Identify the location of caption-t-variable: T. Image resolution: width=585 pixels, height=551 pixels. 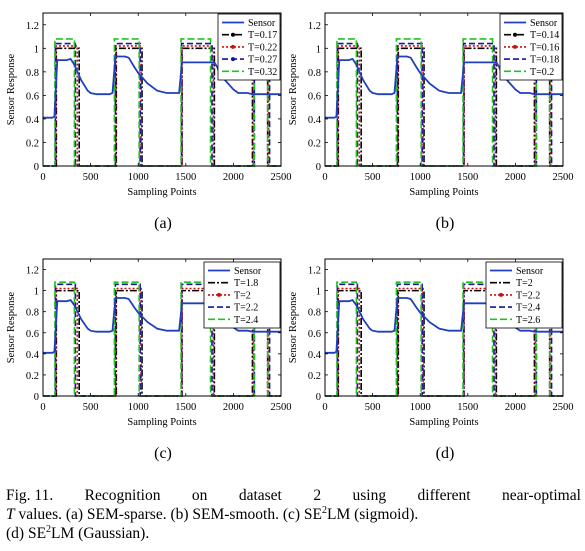
(10, 514).